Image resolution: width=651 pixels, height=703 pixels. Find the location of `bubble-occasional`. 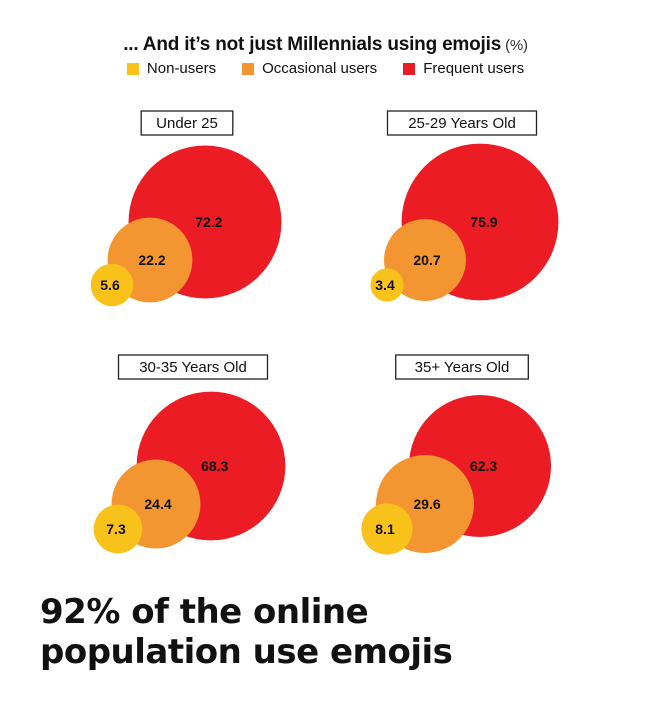

bubble-occasional is located at coordinates (425, 260).